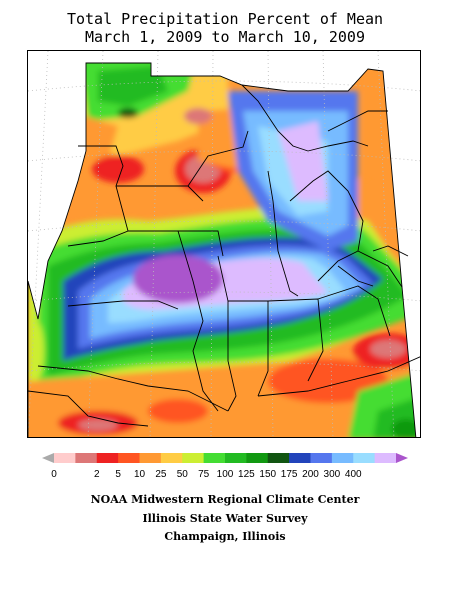  What do you see at coordinates (54, 474) in the screenshot?
I see `legend-tick-label: 0` at bounding box center [54, 474].